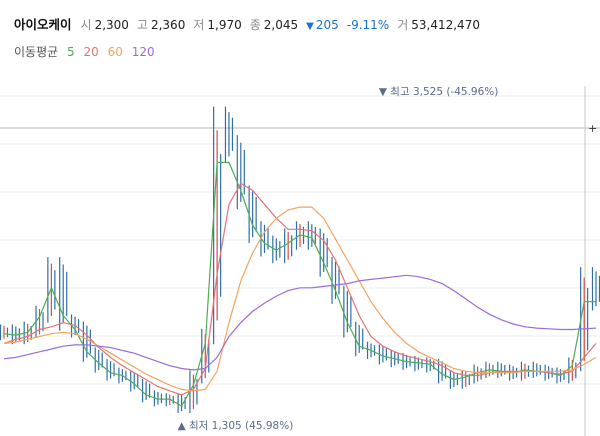 This screenshot has height=436, width=600. Describe the element at coordinates (168, 25) in the screenshot. I see `high-value: 2,360` at that location.